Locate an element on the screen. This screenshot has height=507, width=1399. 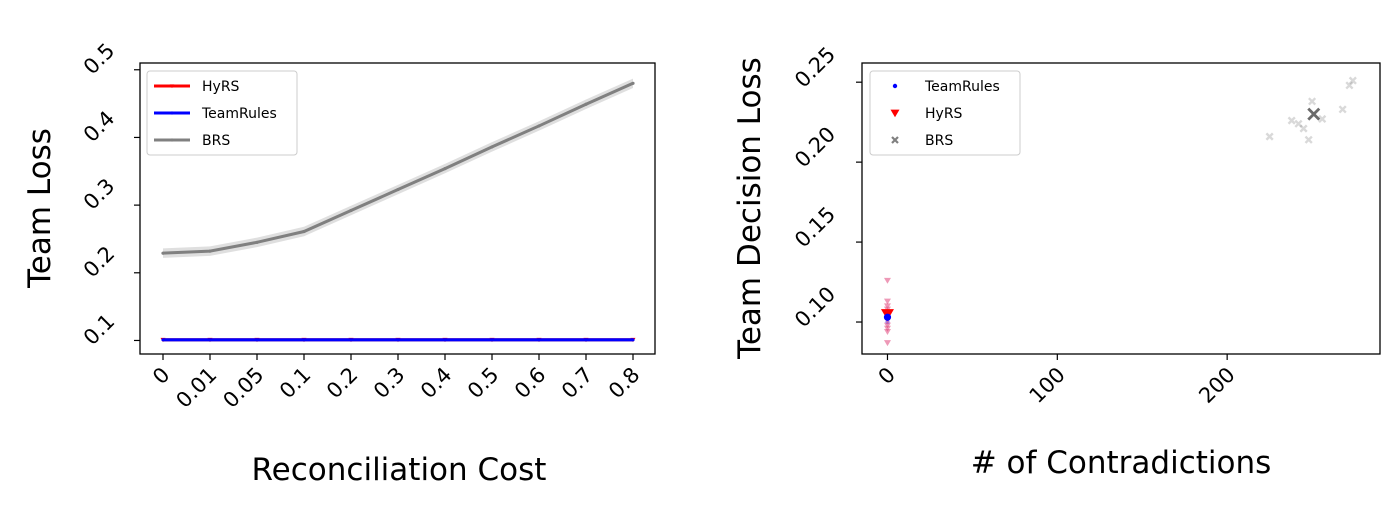
x-tick-label: 0.4 is located at coordinates (436, 383).